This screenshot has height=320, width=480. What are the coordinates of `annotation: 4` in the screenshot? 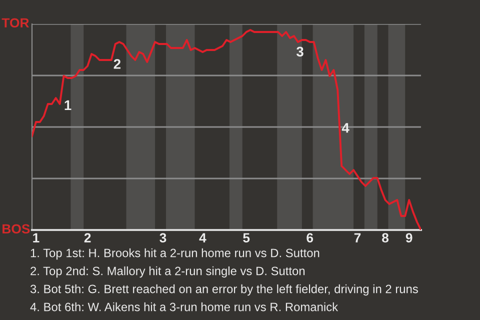 It's located at (346, 128).